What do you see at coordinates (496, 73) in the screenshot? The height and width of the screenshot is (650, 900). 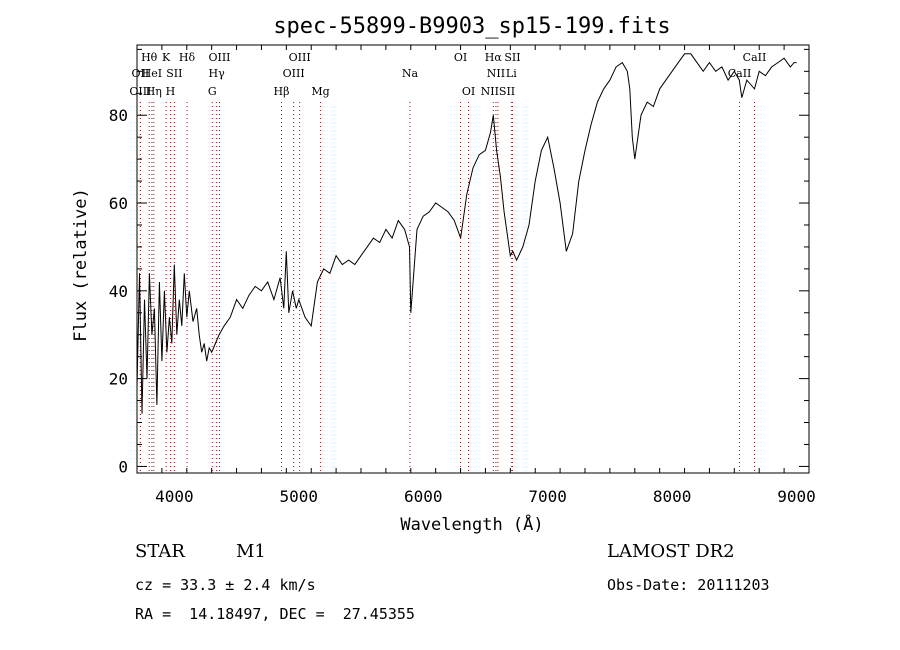 I see `spectral-line-label: NII` at bounding box center [496, 73].